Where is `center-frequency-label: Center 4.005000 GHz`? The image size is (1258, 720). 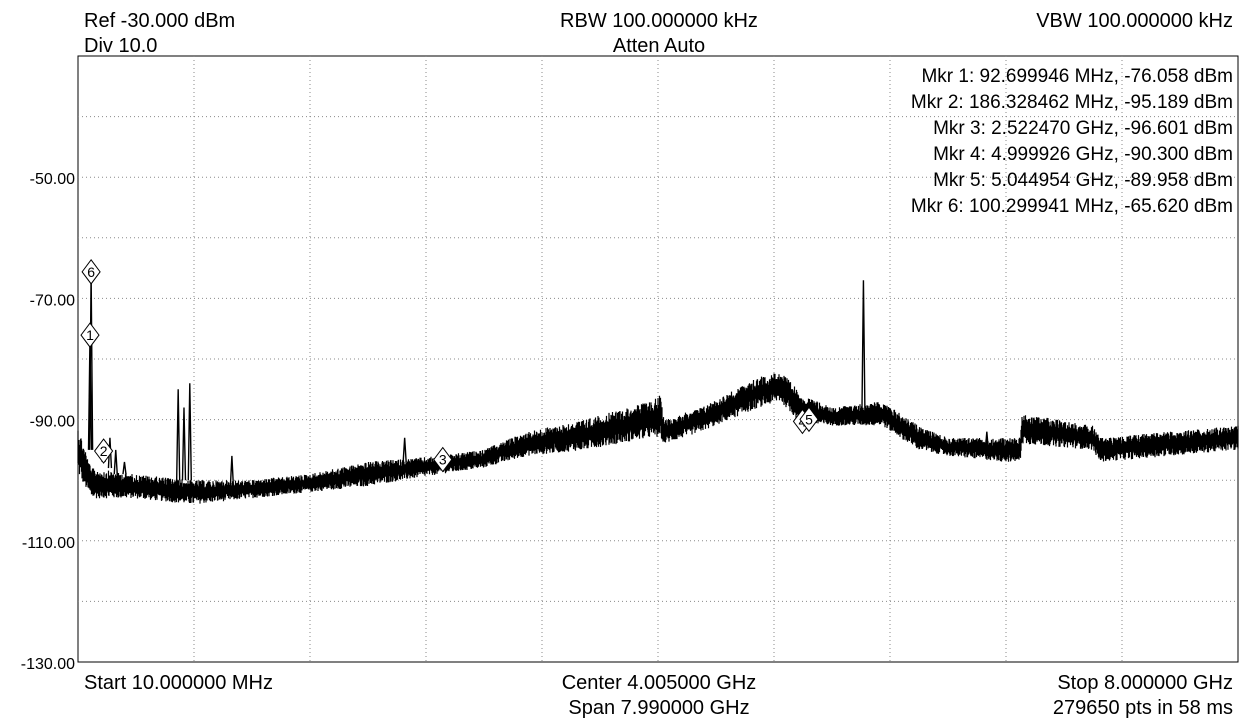
center-frequency-label: Center 4.005000 GHz is located at coordinates (659, 683).